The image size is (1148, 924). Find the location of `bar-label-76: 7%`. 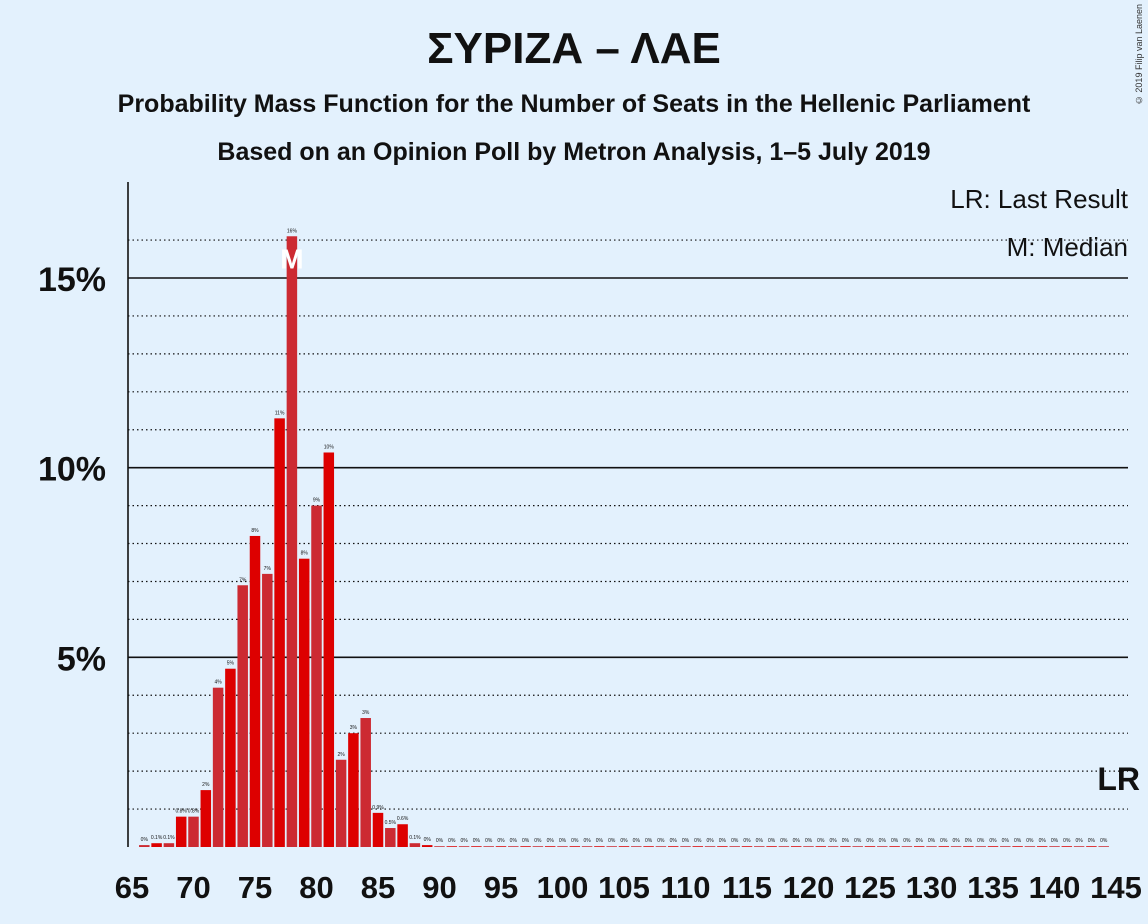

bar-label-76: 7% is located at coordinates (268, 569).